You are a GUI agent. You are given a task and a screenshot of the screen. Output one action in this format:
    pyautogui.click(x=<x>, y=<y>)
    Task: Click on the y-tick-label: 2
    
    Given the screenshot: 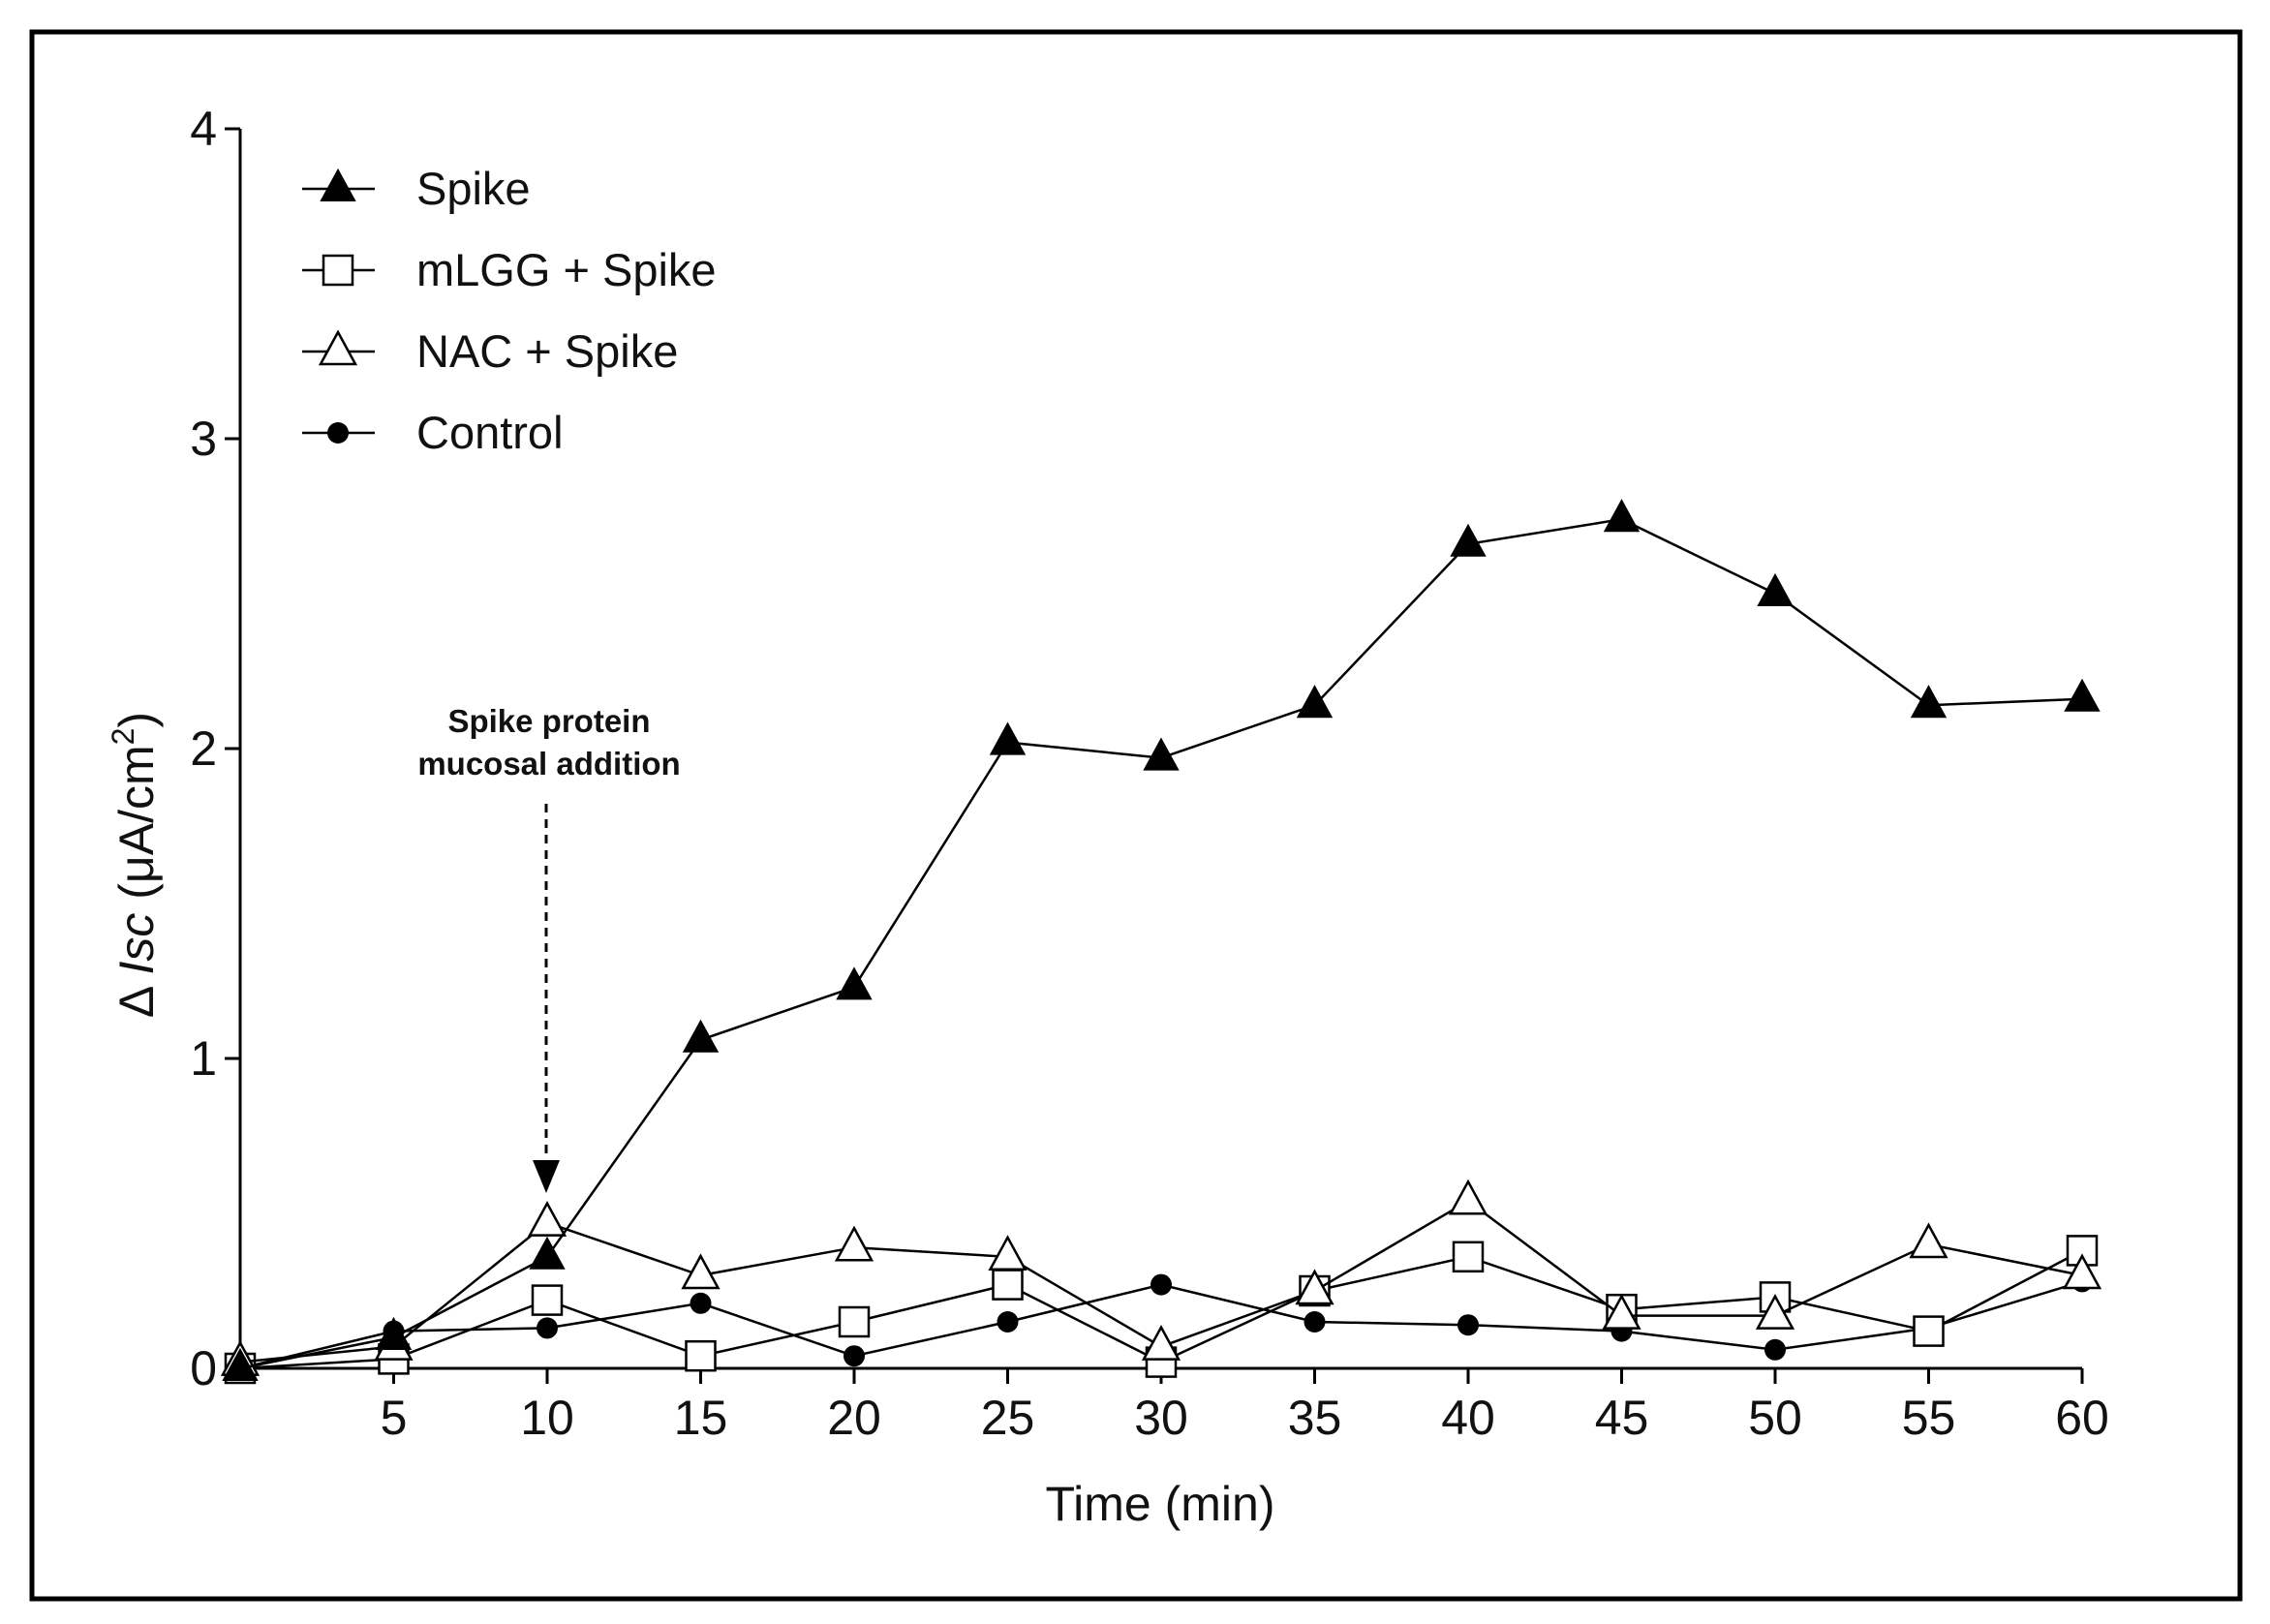 What is the action you would take?
    pyautogui.click(x=203, y=748)
    